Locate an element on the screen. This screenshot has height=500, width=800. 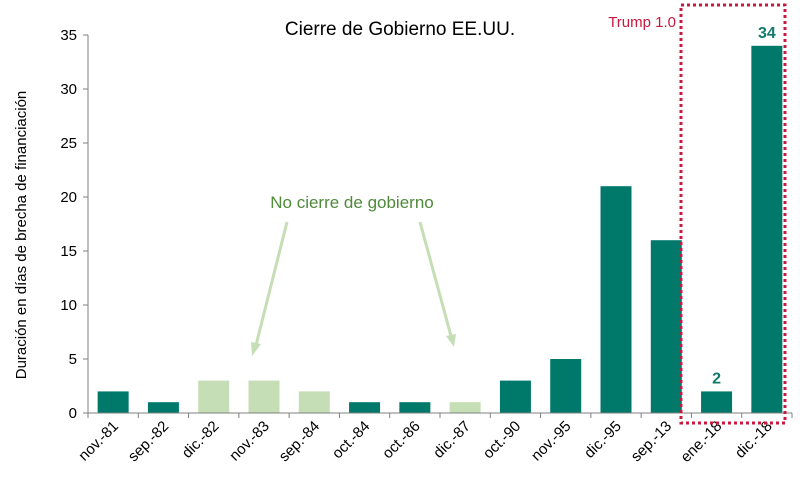
x-tick-label: ene.-18 is located at coordinates (701, 442).